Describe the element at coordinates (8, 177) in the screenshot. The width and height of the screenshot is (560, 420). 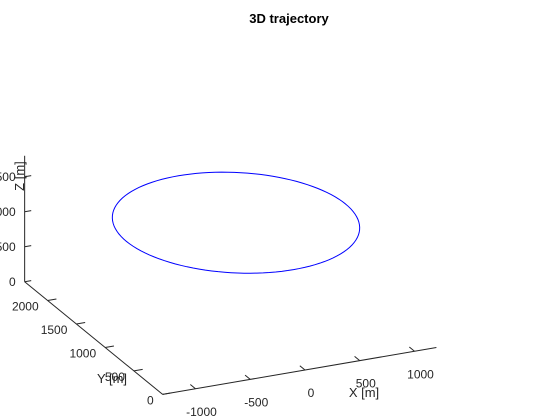
I see `z-tick-label: 1500` at that location.